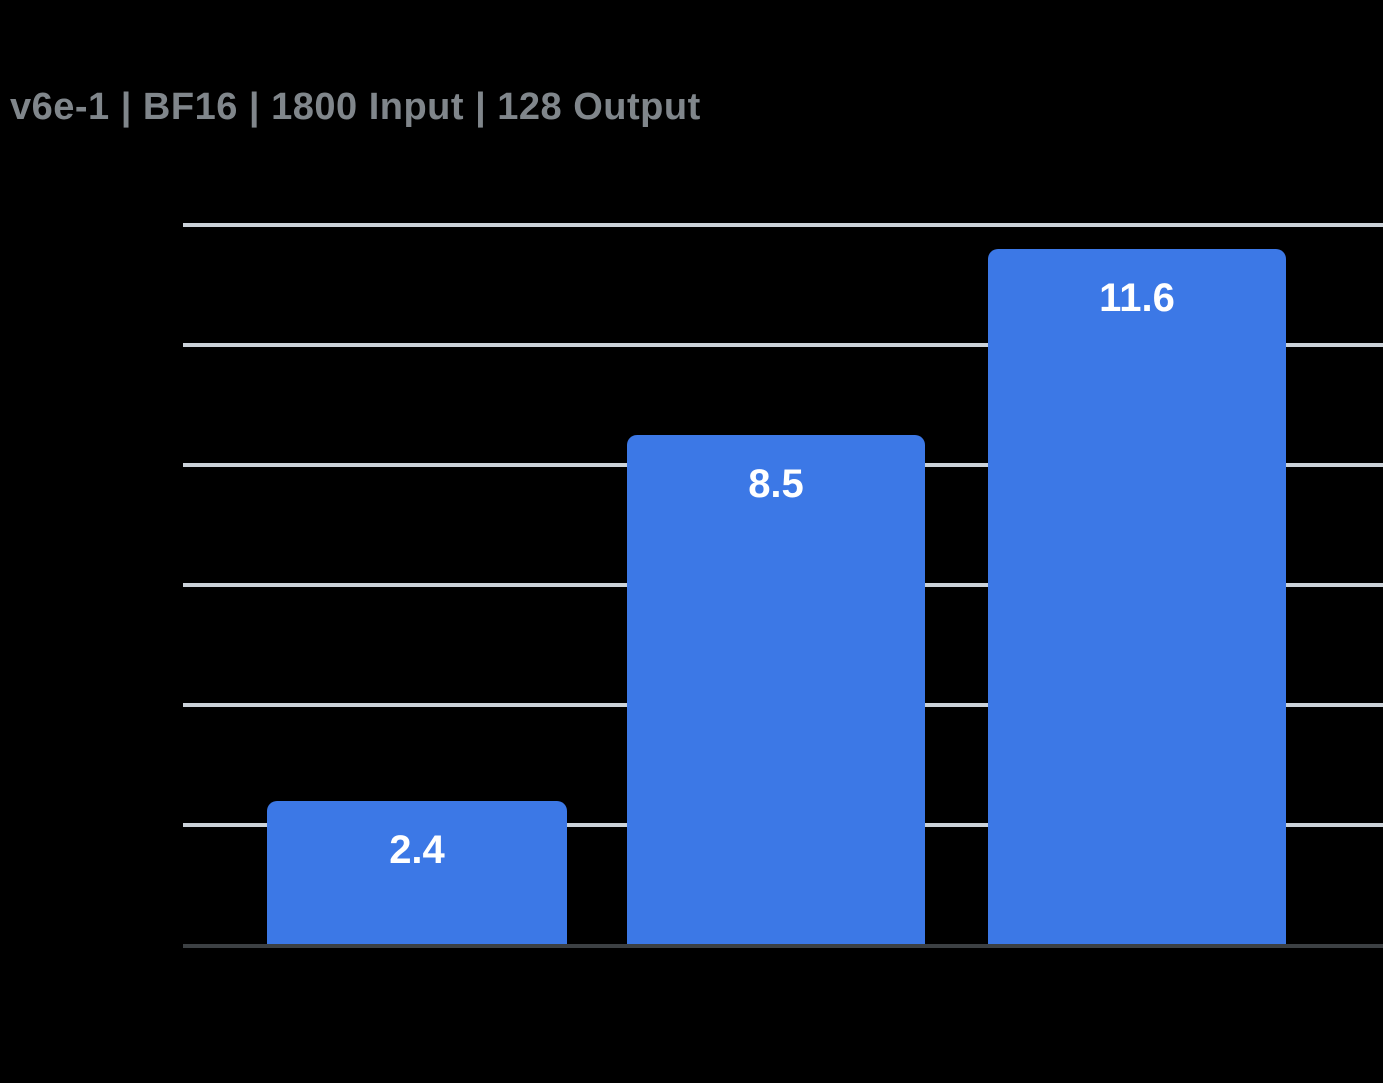 The height and width of the screenshot is (1083, 1383). Describe the element at coordinates (776, 690) in the screenshot. I see `bar: 8.5` at that location.